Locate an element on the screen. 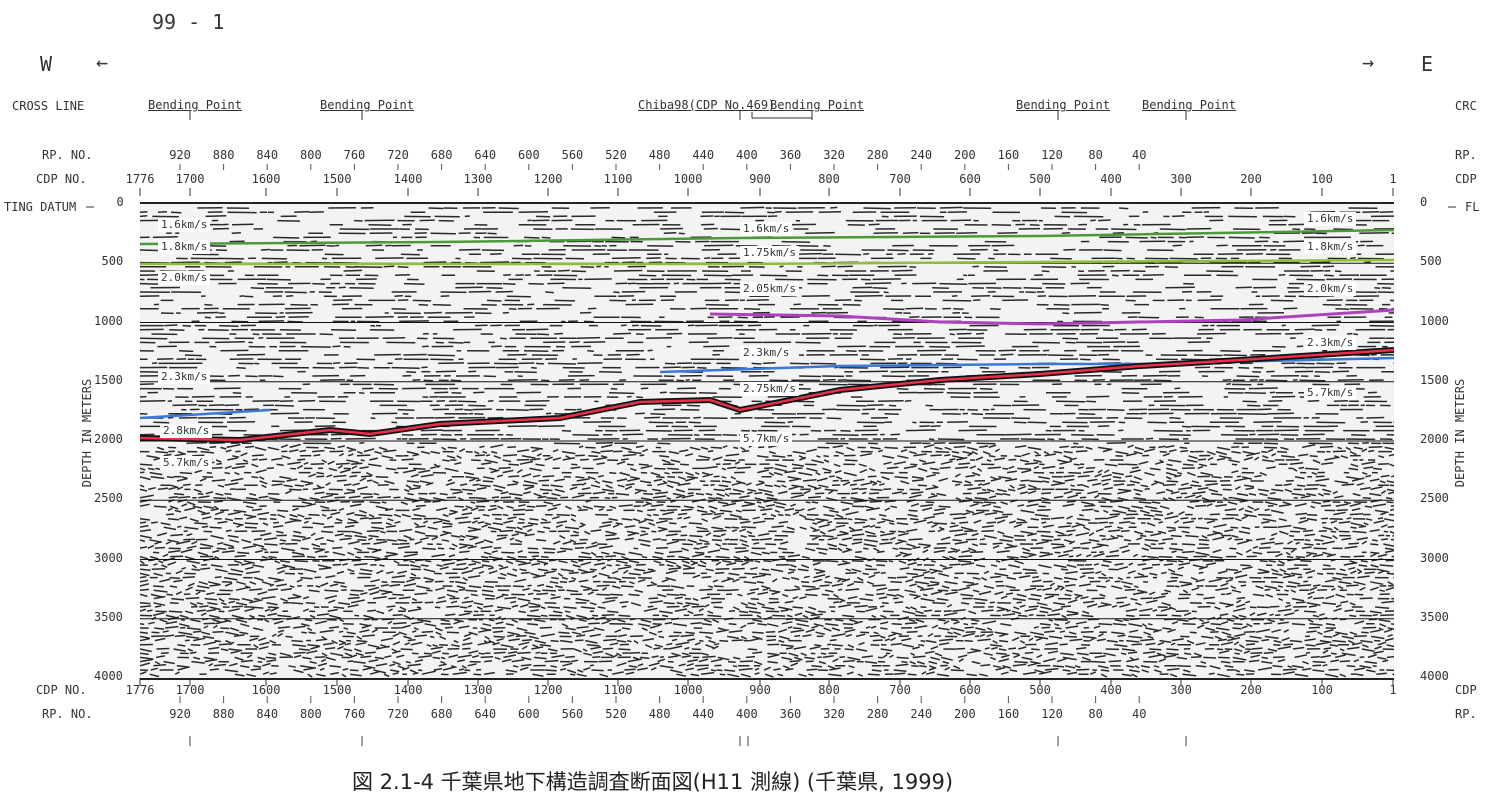  velocity-label: 2.0km/s is located at coordinates (184, 278).